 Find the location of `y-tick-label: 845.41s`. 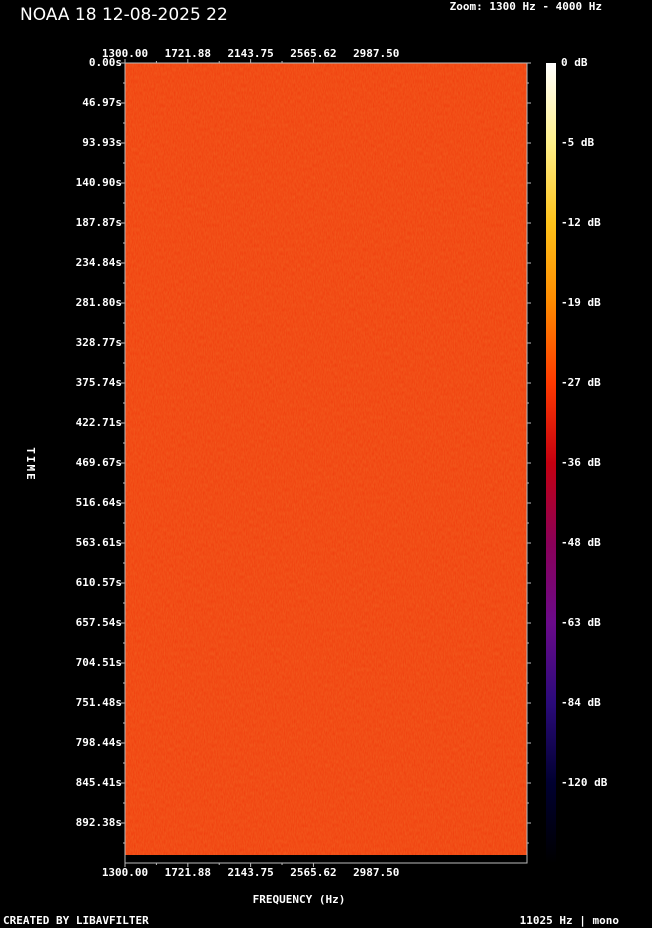

y-tick-label: 845.41s is located at coordinates (98, 782).